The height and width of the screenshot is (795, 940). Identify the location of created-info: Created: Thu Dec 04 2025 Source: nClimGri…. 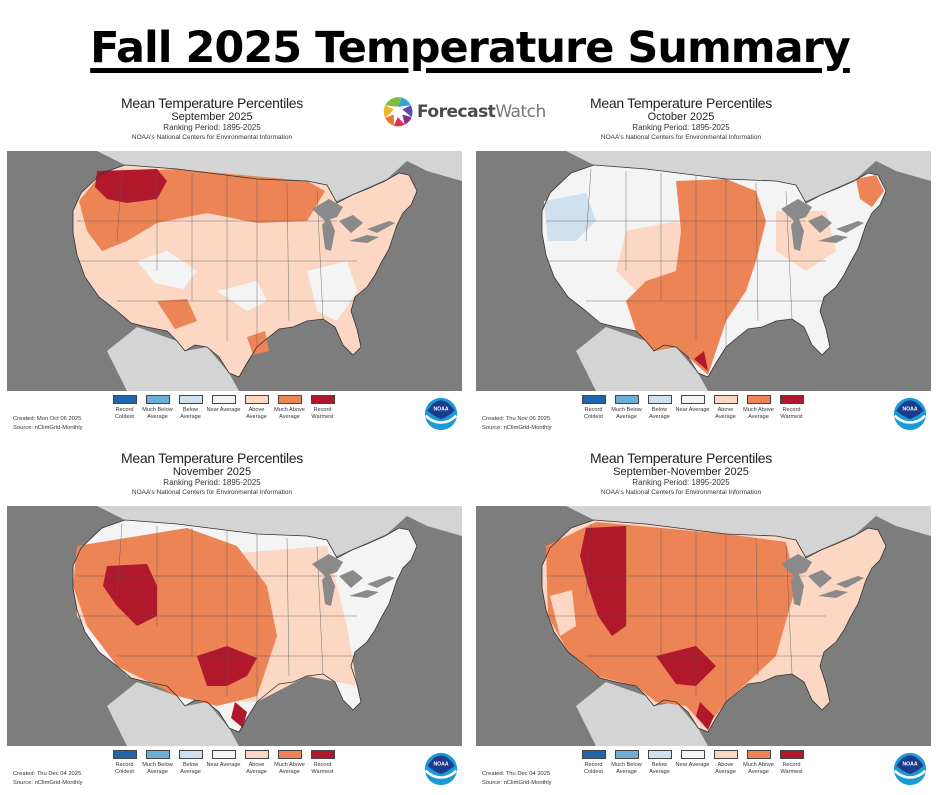
(48, 779).